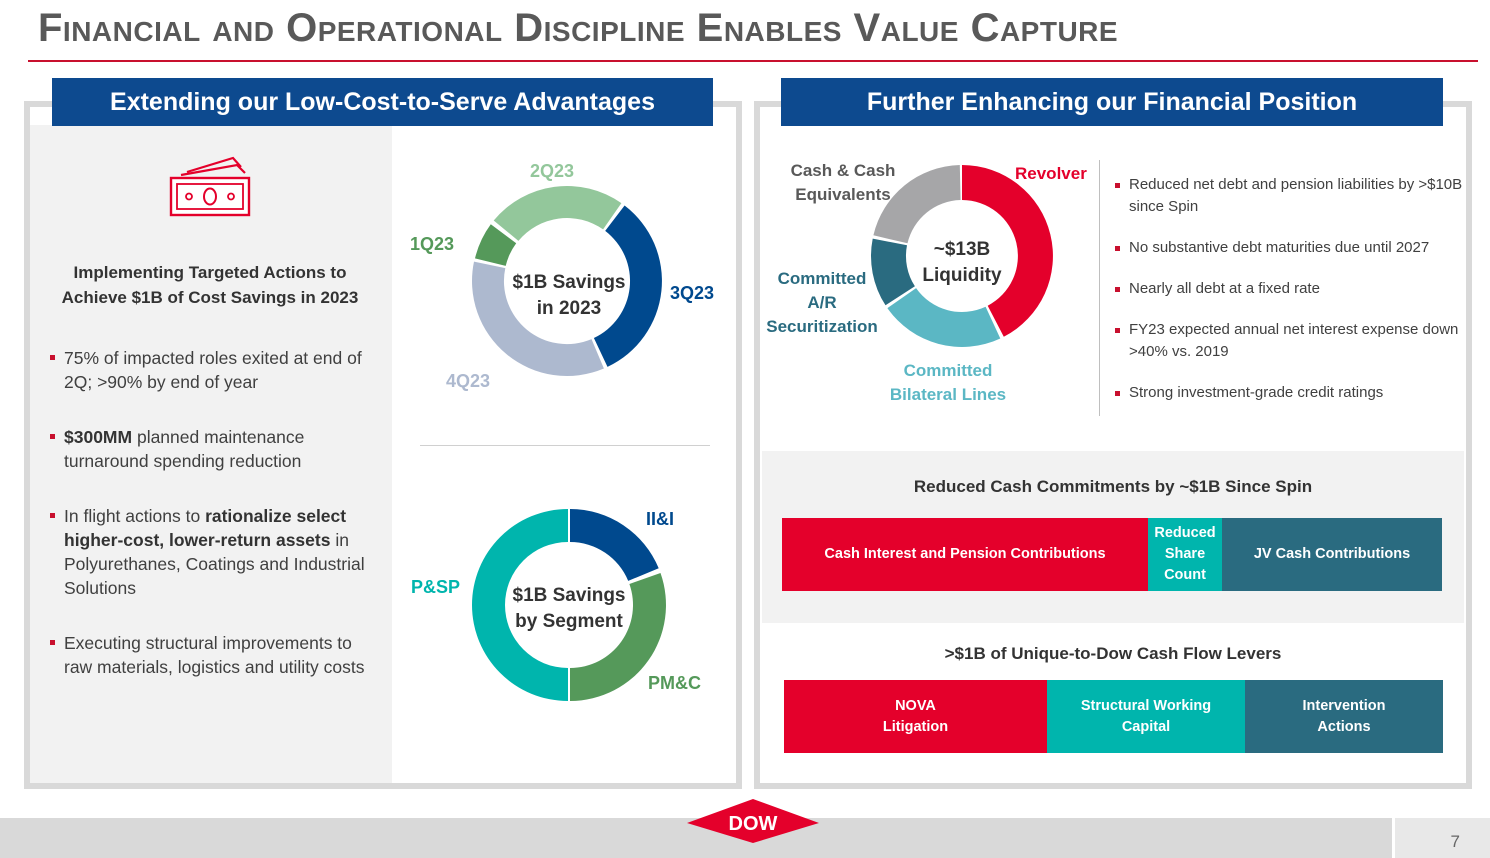 This screenshot has width=1490, height=858. I want to click on label-4q23: 4Q23, so click(468, 381).